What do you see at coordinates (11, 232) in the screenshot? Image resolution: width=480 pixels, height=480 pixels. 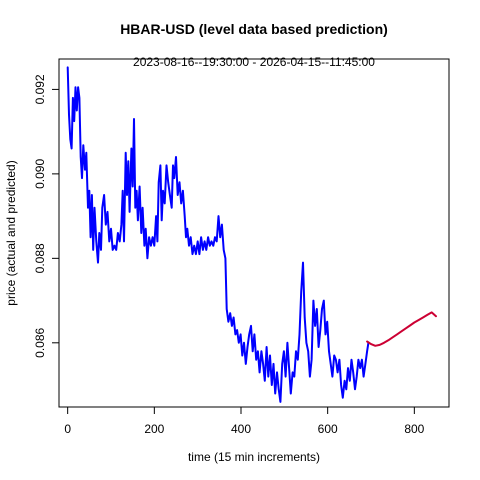 I see `y-axis-label: price (actual and predicted)` at bounding box center [11, 232].